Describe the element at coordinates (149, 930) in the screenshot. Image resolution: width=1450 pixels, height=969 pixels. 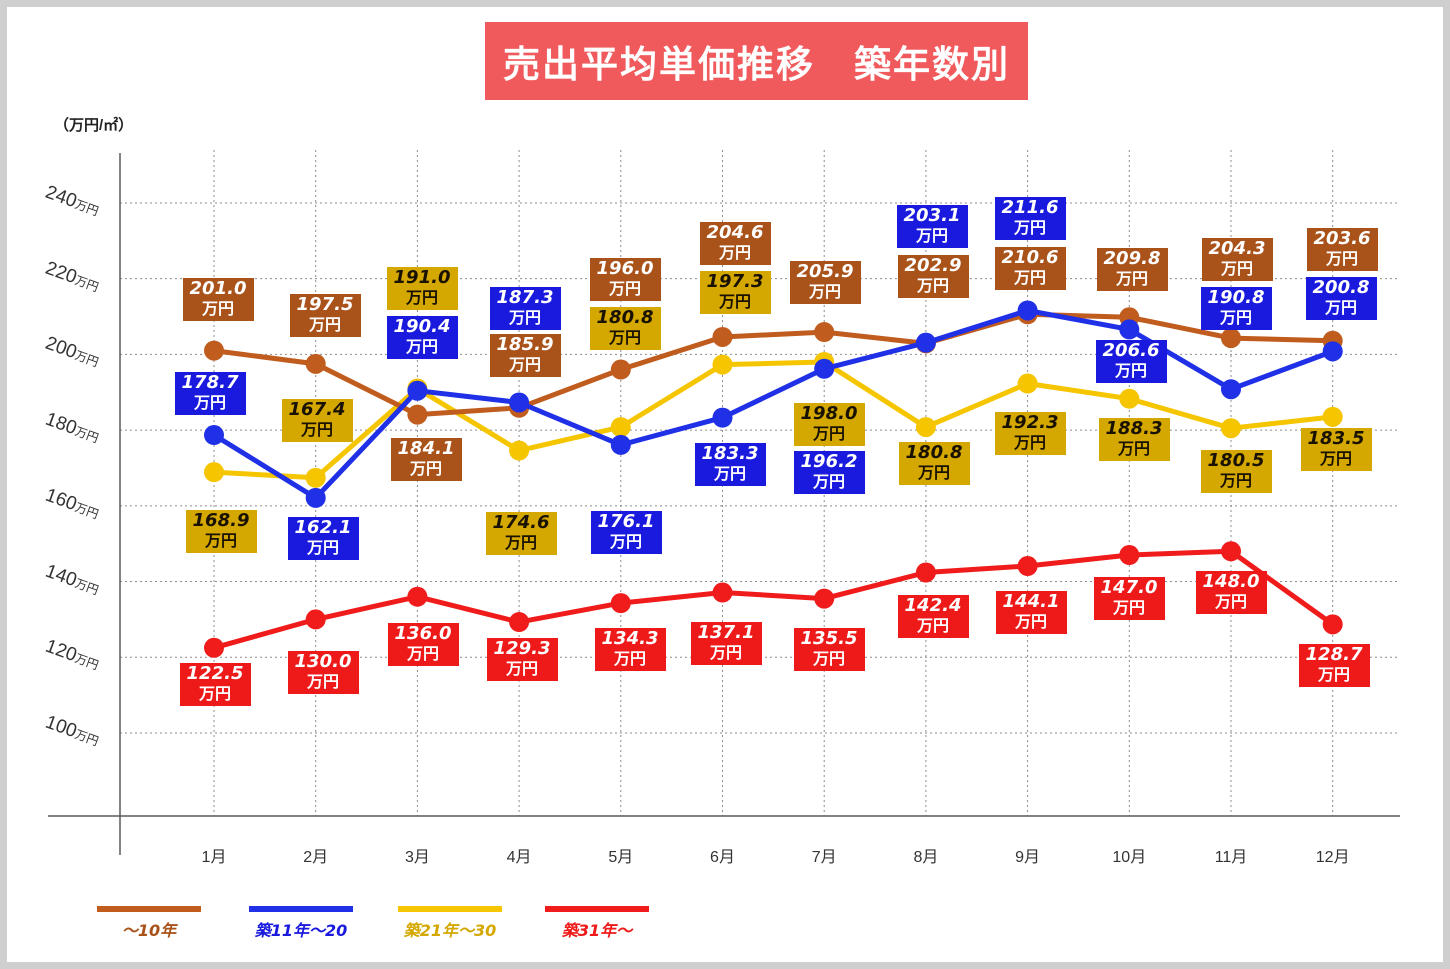
I see `legend-label: ～10年` at that location.